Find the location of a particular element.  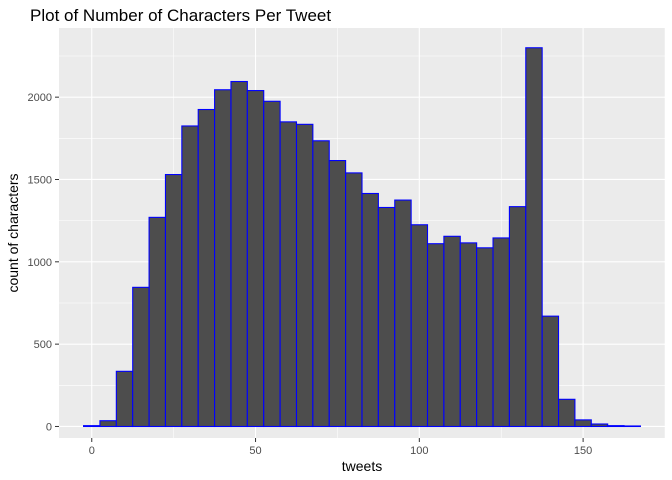

x-tick-label: 0 is located at coordinates (92, 451).